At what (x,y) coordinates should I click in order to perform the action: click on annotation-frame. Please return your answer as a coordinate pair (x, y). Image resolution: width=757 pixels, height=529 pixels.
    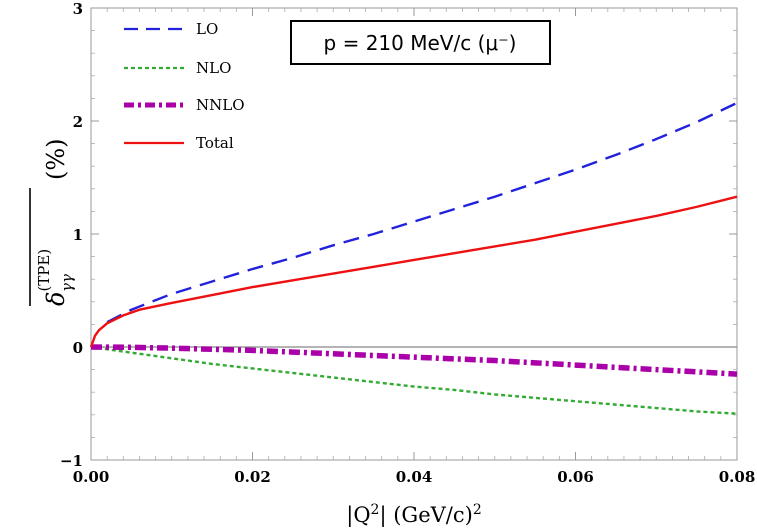
    Looking at the image, I should click on (420, 42).